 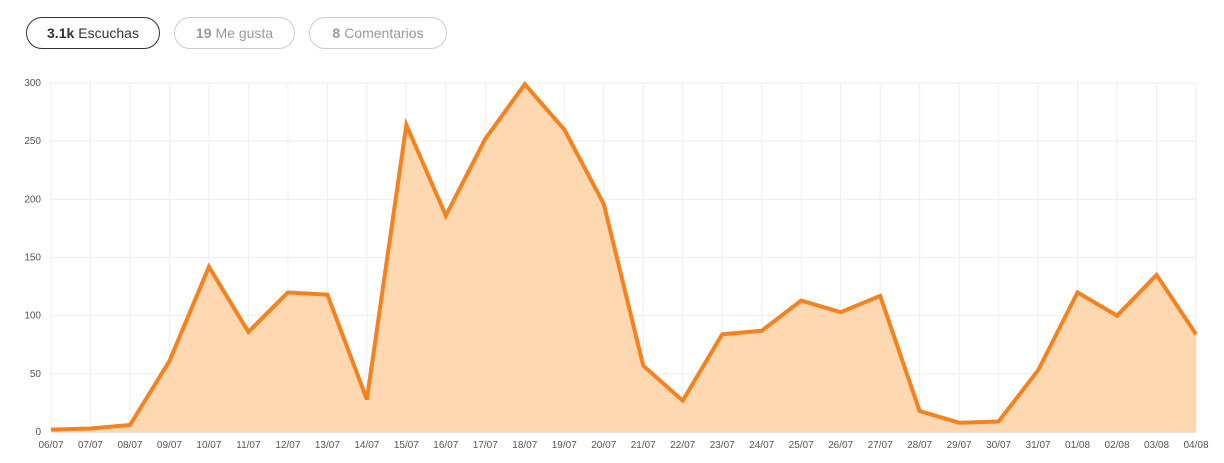 I want to click on x-tick-label: 16/07, so click(x=445, y=445).